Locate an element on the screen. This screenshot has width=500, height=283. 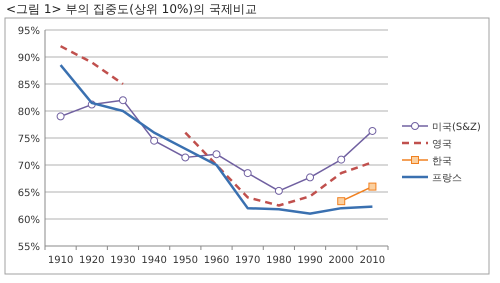
legend-label: 미국(S&Z) is located at coordinates (456, 127).